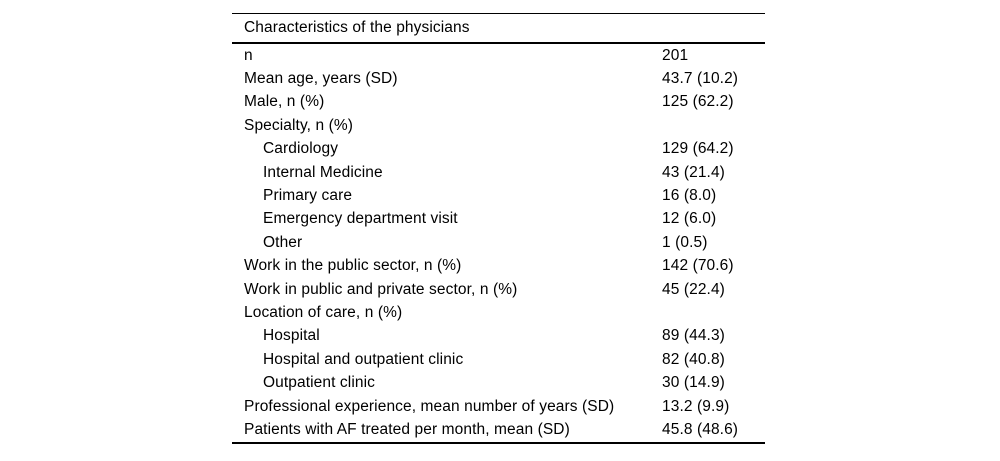  What do you see at coordinates (363, 359) in the screenshot?
I see `row-label: Hospital and outpatient clinic` at bounding box center [363, 359].